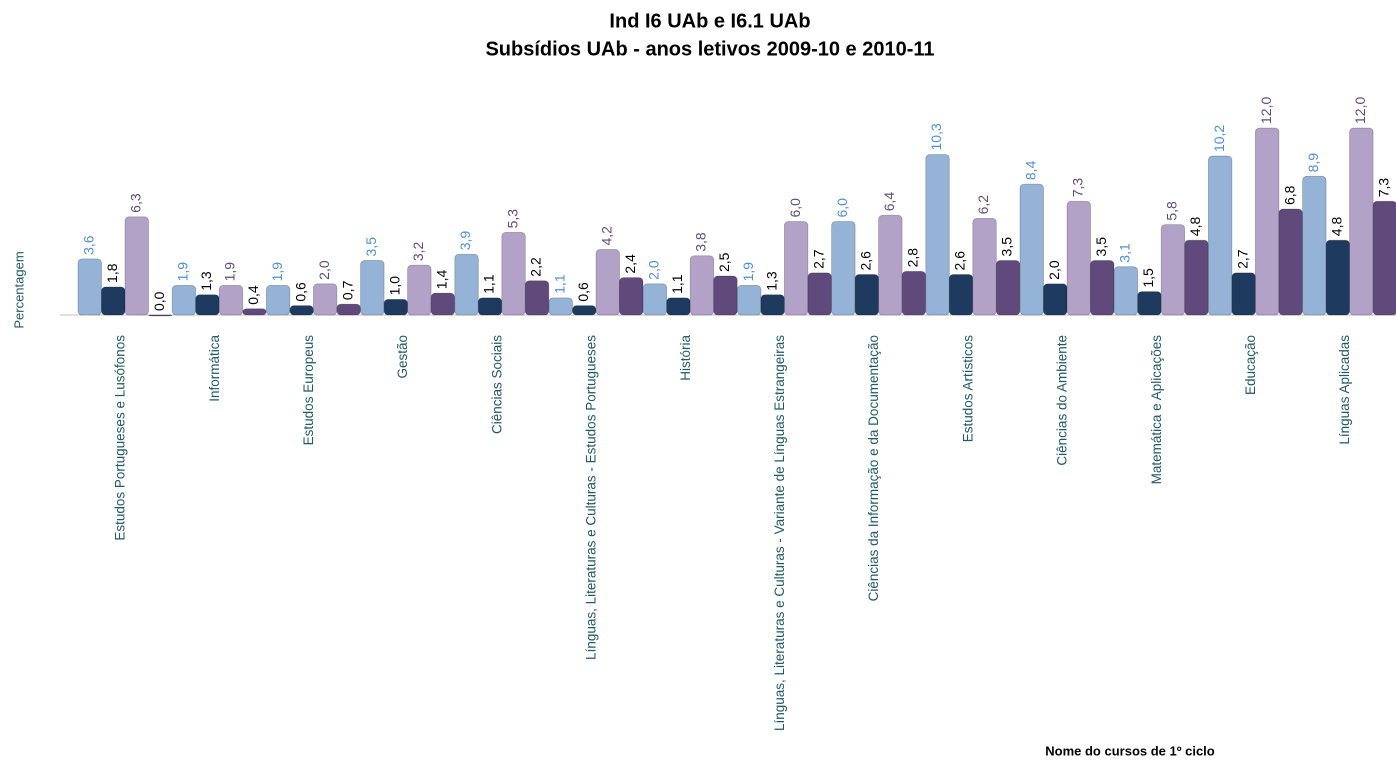 The height and width of the screenshot is (762, 1396). What do you see at coordinates (300, 292) in the screenshot?
I see `value-label: 0,6` at bounding box center [300, 292].